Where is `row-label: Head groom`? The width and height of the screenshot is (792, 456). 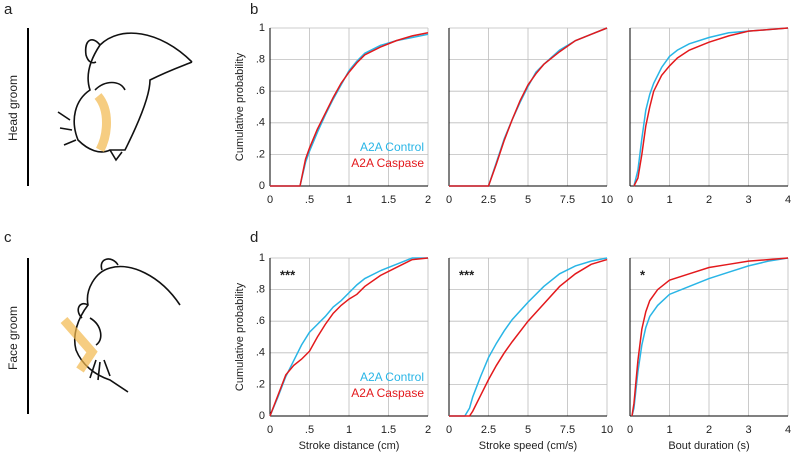 row-label: Head groom is located at coordinates (13, 108).